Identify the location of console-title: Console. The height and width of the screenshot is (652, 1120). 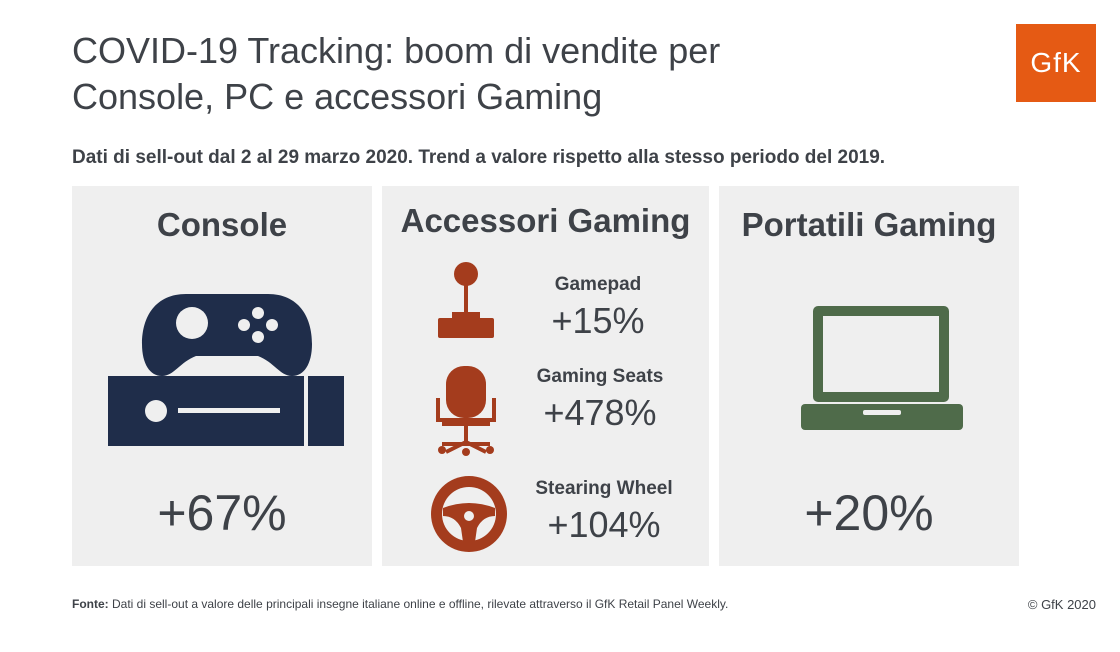
(222, 224).